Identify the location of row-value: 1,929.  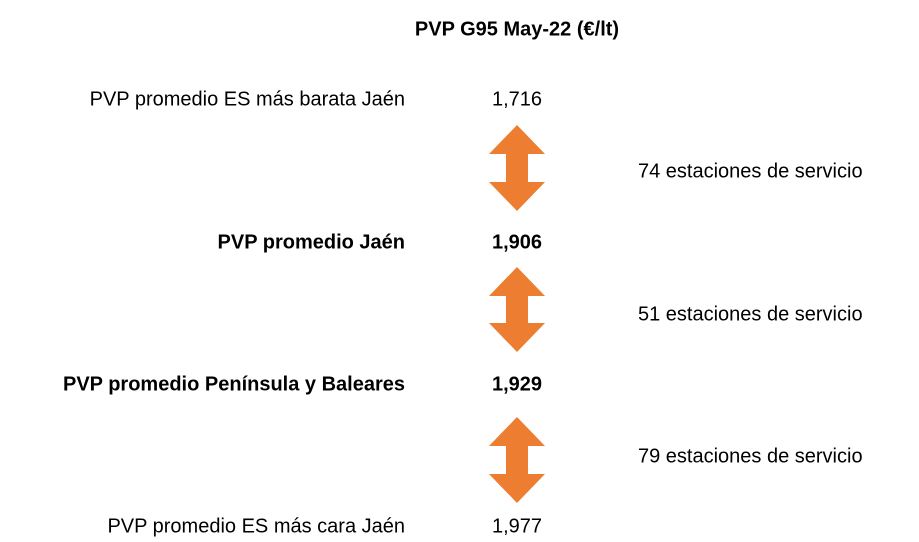
(517, 384).